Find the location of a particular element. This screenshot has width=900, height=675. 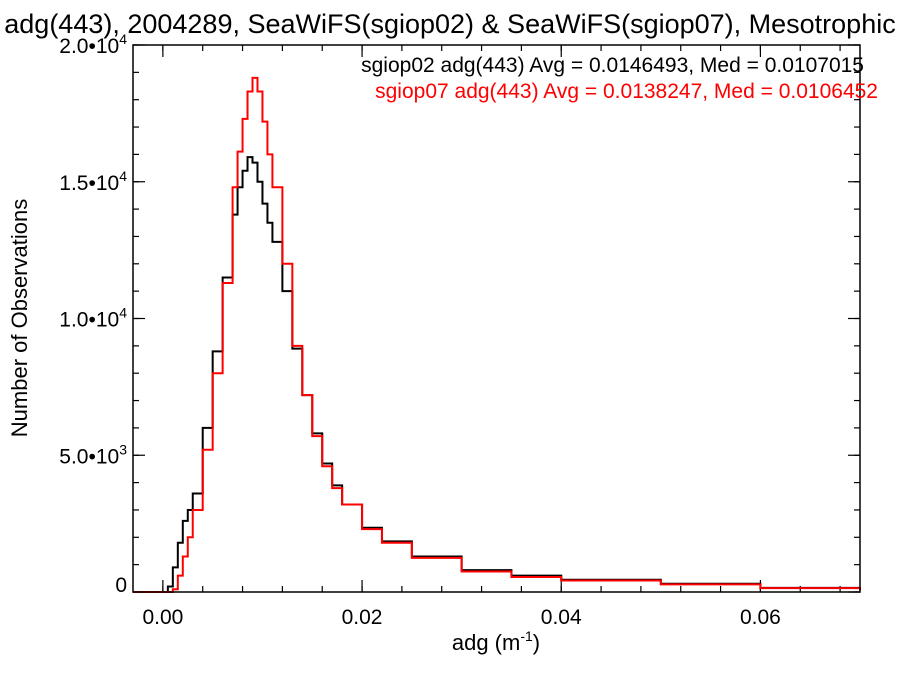

y-tick-label: 2.0•104 is located at coordinates (93, 44).